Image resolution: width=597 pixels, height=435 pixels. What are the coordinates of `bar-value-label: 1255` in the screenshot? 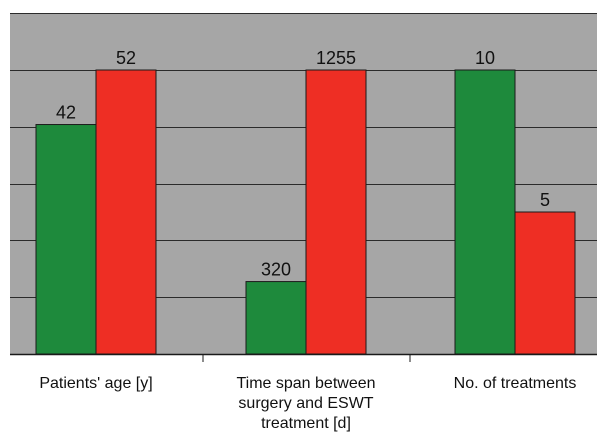 It's located at (336, 58).